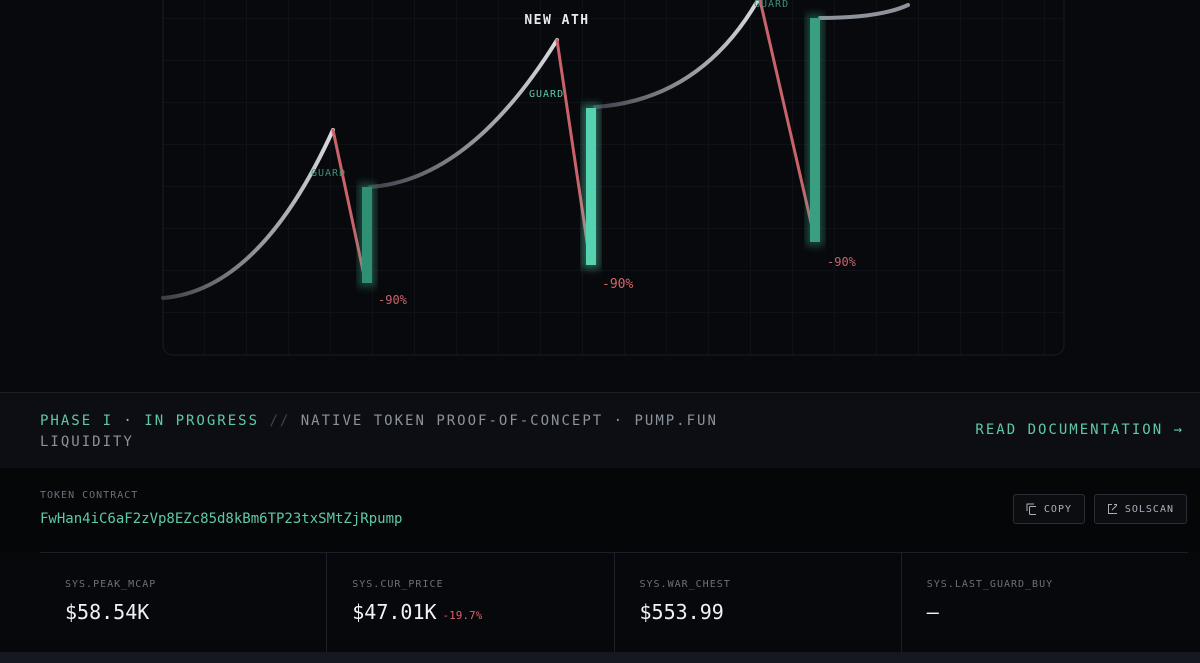 This screenshot has height=663, width=1200. Describe the element at coordinates (394, 612) in the screenshot. I see `stat-value: $47.01K` at that location.